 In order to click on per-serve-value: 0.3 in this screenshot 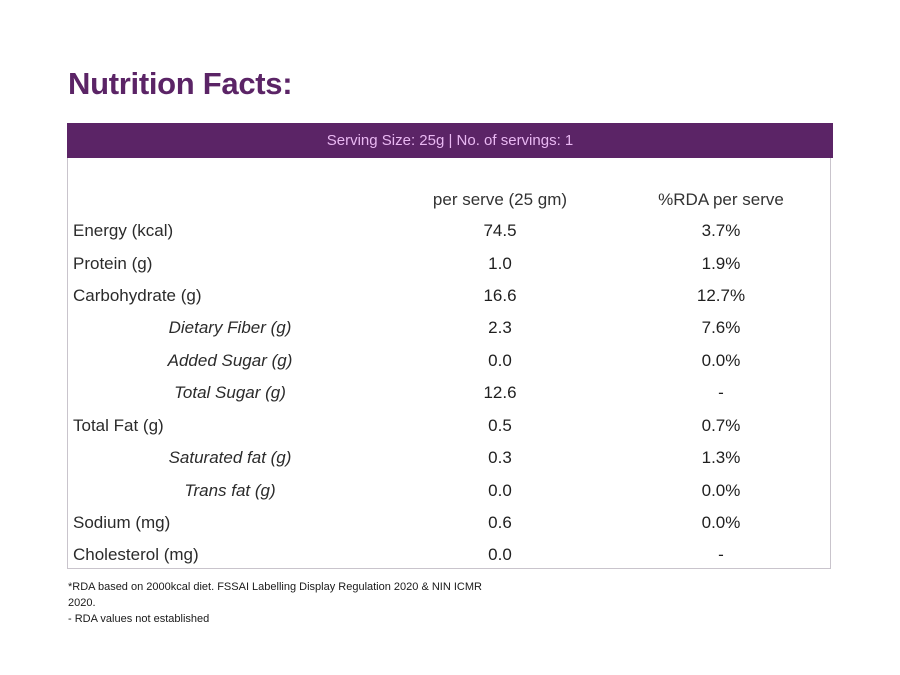, I will do `click(500, 457)`.